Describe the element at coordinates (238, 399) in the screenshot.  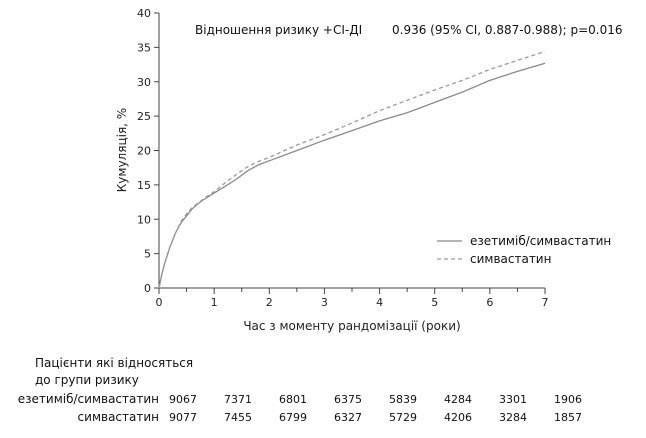
I see `risk-value: 7371` at that location.